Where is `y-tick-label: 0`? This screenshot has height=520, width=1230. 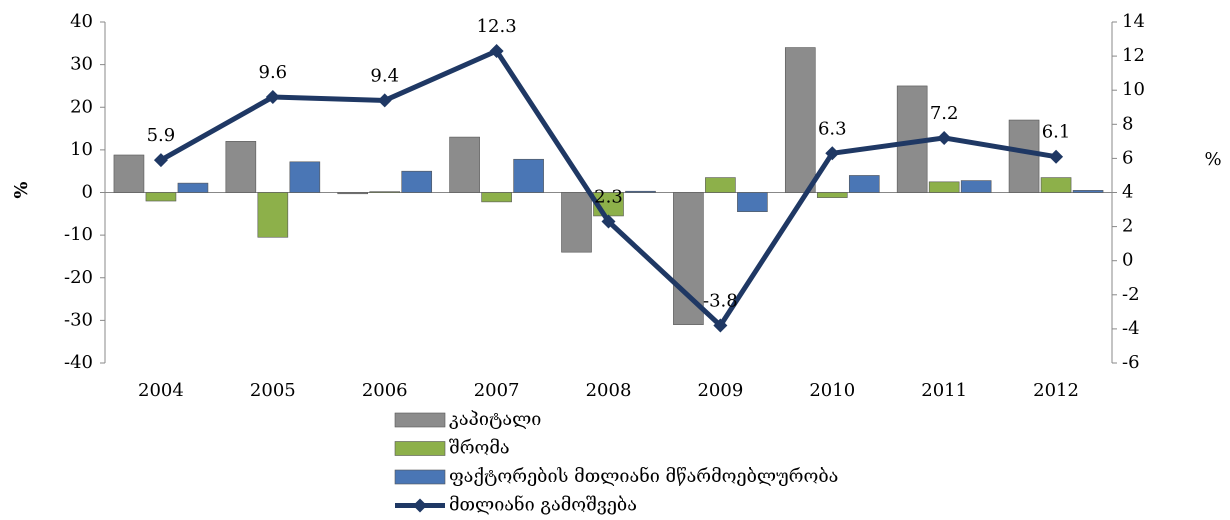 y-tick-label: 0 is located at coordinates (87, 192).